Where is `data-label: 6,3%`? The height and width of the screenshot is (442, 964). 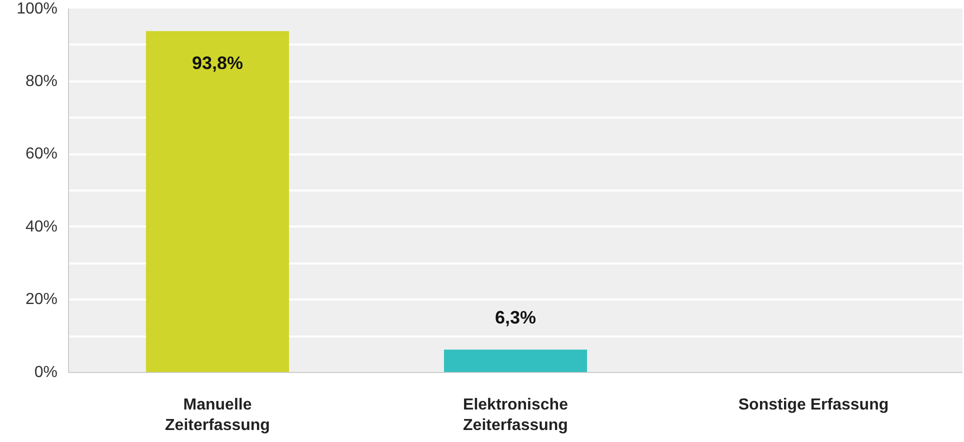
data-label: 6,3% is located at coordinates (515, 318).